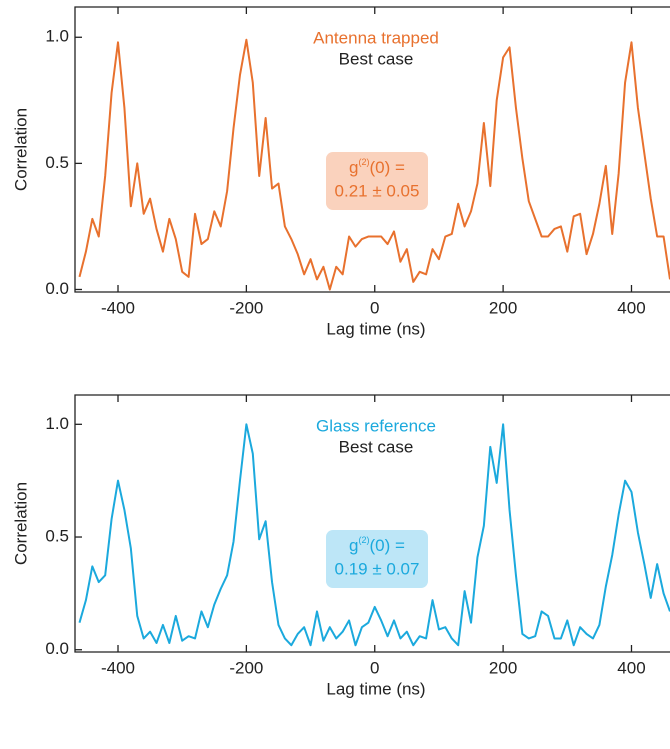  Describe the element at coordinates (376, 37) in the screenshot. I see `legend-label: Antenna trapped` at that location.